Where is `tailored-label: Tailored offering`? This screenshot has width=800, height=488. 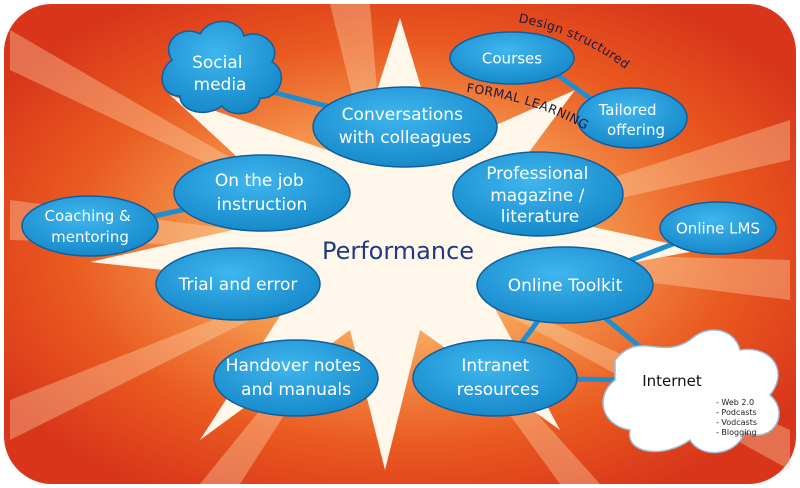 tailored-label: Tailored offering is located at coordinates (631, 120).